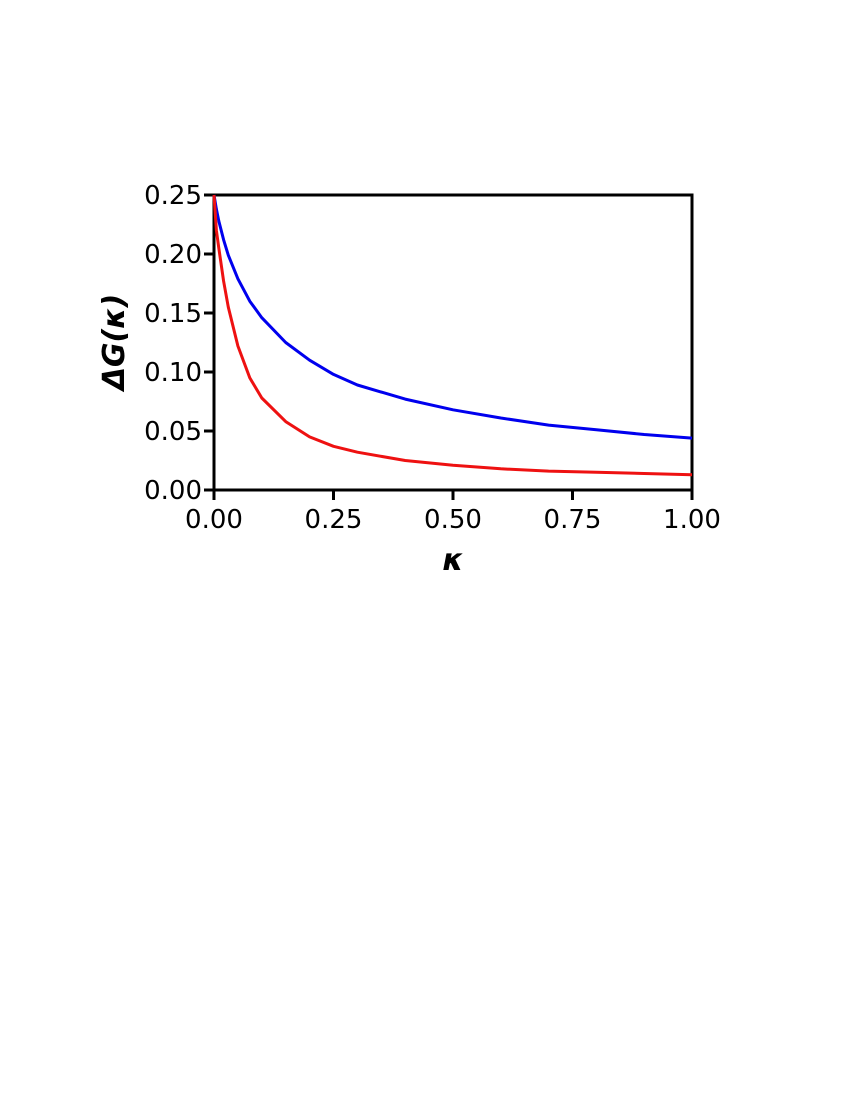 This screenshot has width=850, height=1100. Describe the element at coordinates (334, 520) in the screenshot. I see `x-tick-label: 0.25` at that location.